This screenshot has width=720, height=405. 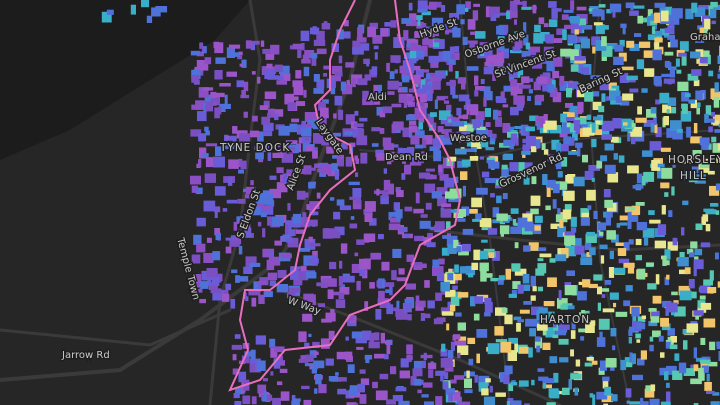 I want to click on area-label: TYNE DOCK, so click(x=254, y=148).